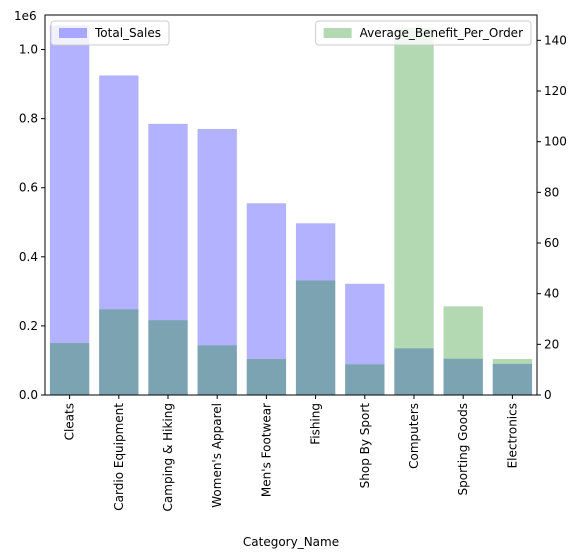  Describe the element at coordinates (73, 33) in the screenshot. I see `legend-swatch-total-sales` at that location.